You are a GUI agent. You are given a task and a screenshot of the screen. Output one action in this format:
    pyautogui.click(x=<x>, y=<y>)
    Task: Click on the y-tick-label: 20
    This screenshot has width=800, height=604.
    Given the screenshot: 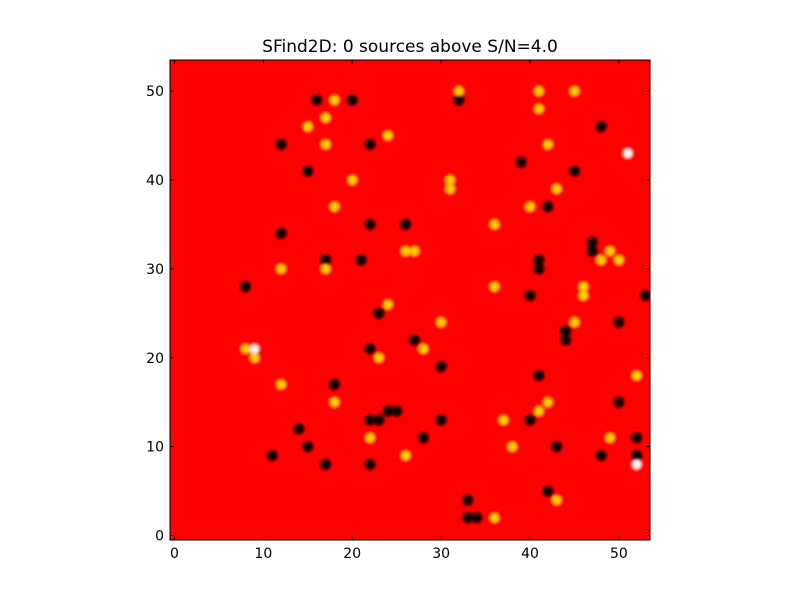 What is the action you would take?
    pyautogui.click(x=155, y=359)
    